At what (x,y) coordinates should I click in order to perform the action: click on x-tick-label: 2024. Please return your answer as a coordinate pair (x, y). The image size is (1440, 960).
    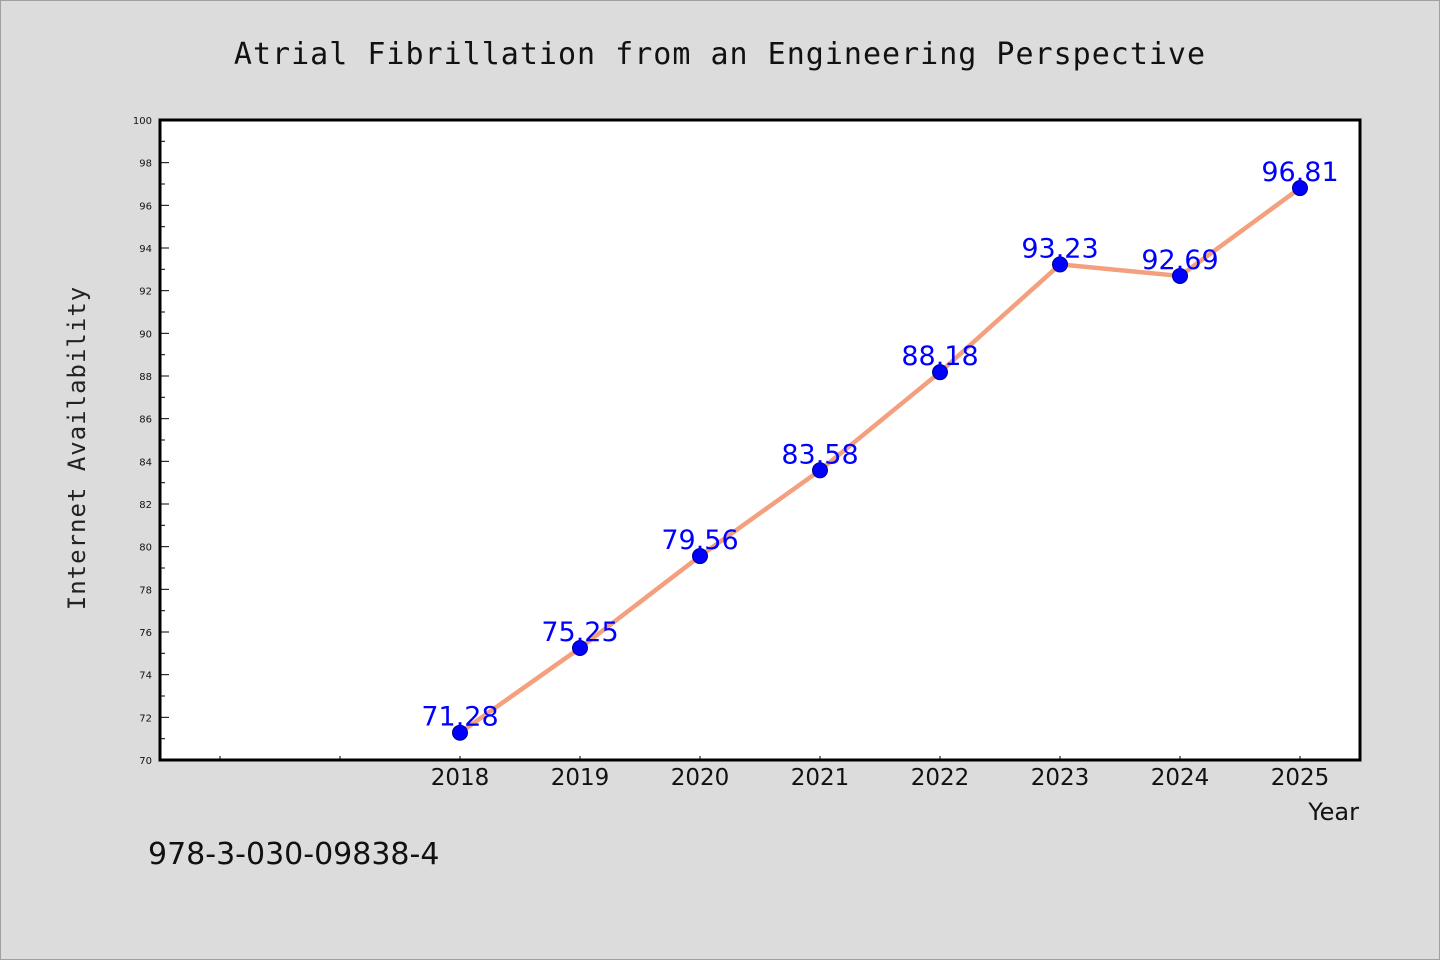
    Looking at the image, I should click on (1180, 778).